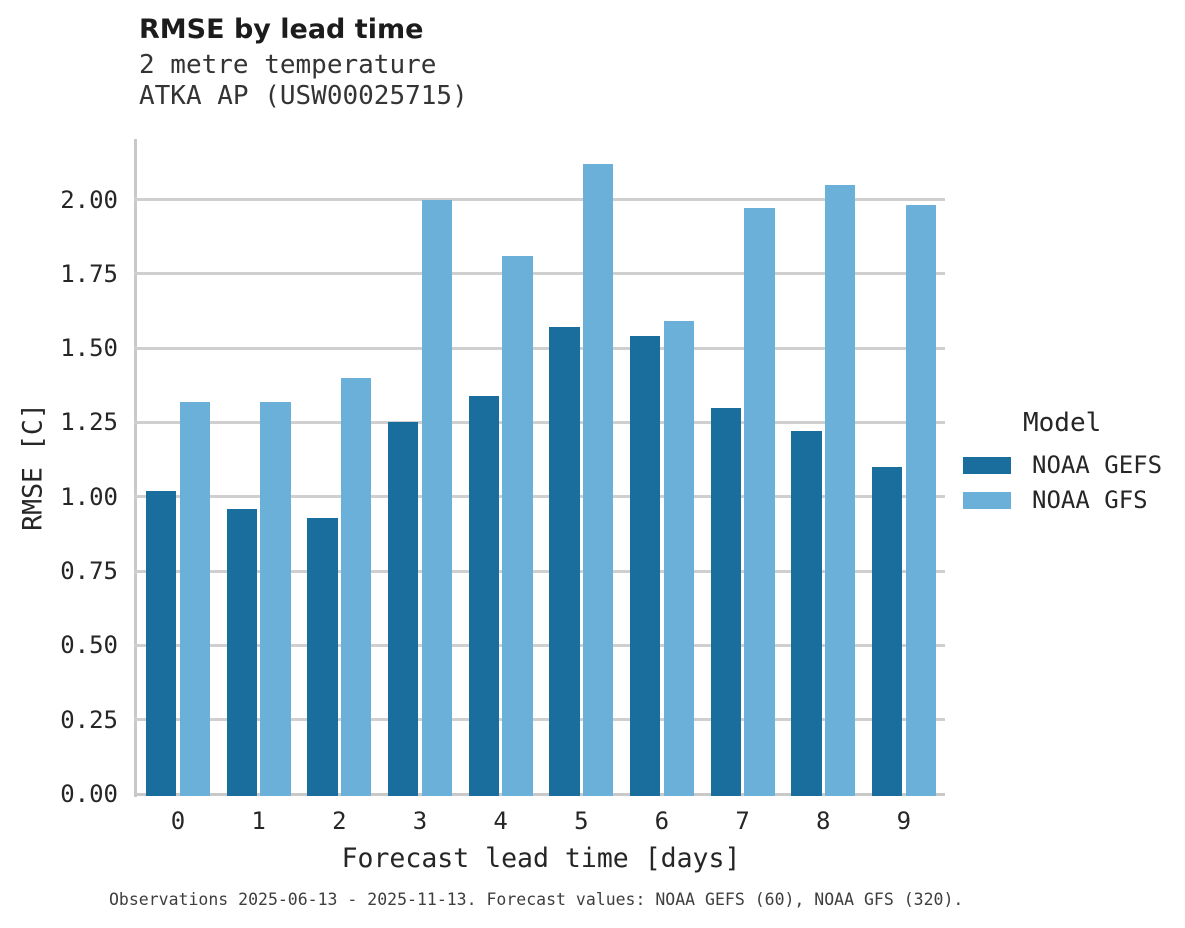  I want to click on chart-subtitle-line-1: 2 metre temperature, so click(288, 65).